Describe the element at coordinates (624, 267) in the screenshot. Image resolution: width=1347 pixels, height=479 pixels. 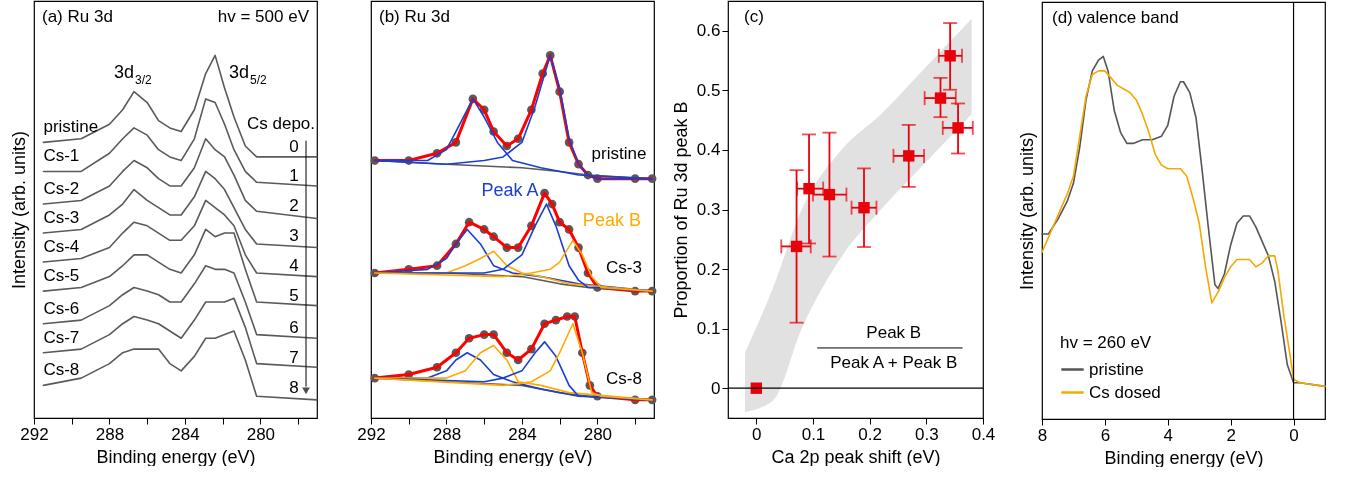
I see `annotation: Cs-3` at that location.